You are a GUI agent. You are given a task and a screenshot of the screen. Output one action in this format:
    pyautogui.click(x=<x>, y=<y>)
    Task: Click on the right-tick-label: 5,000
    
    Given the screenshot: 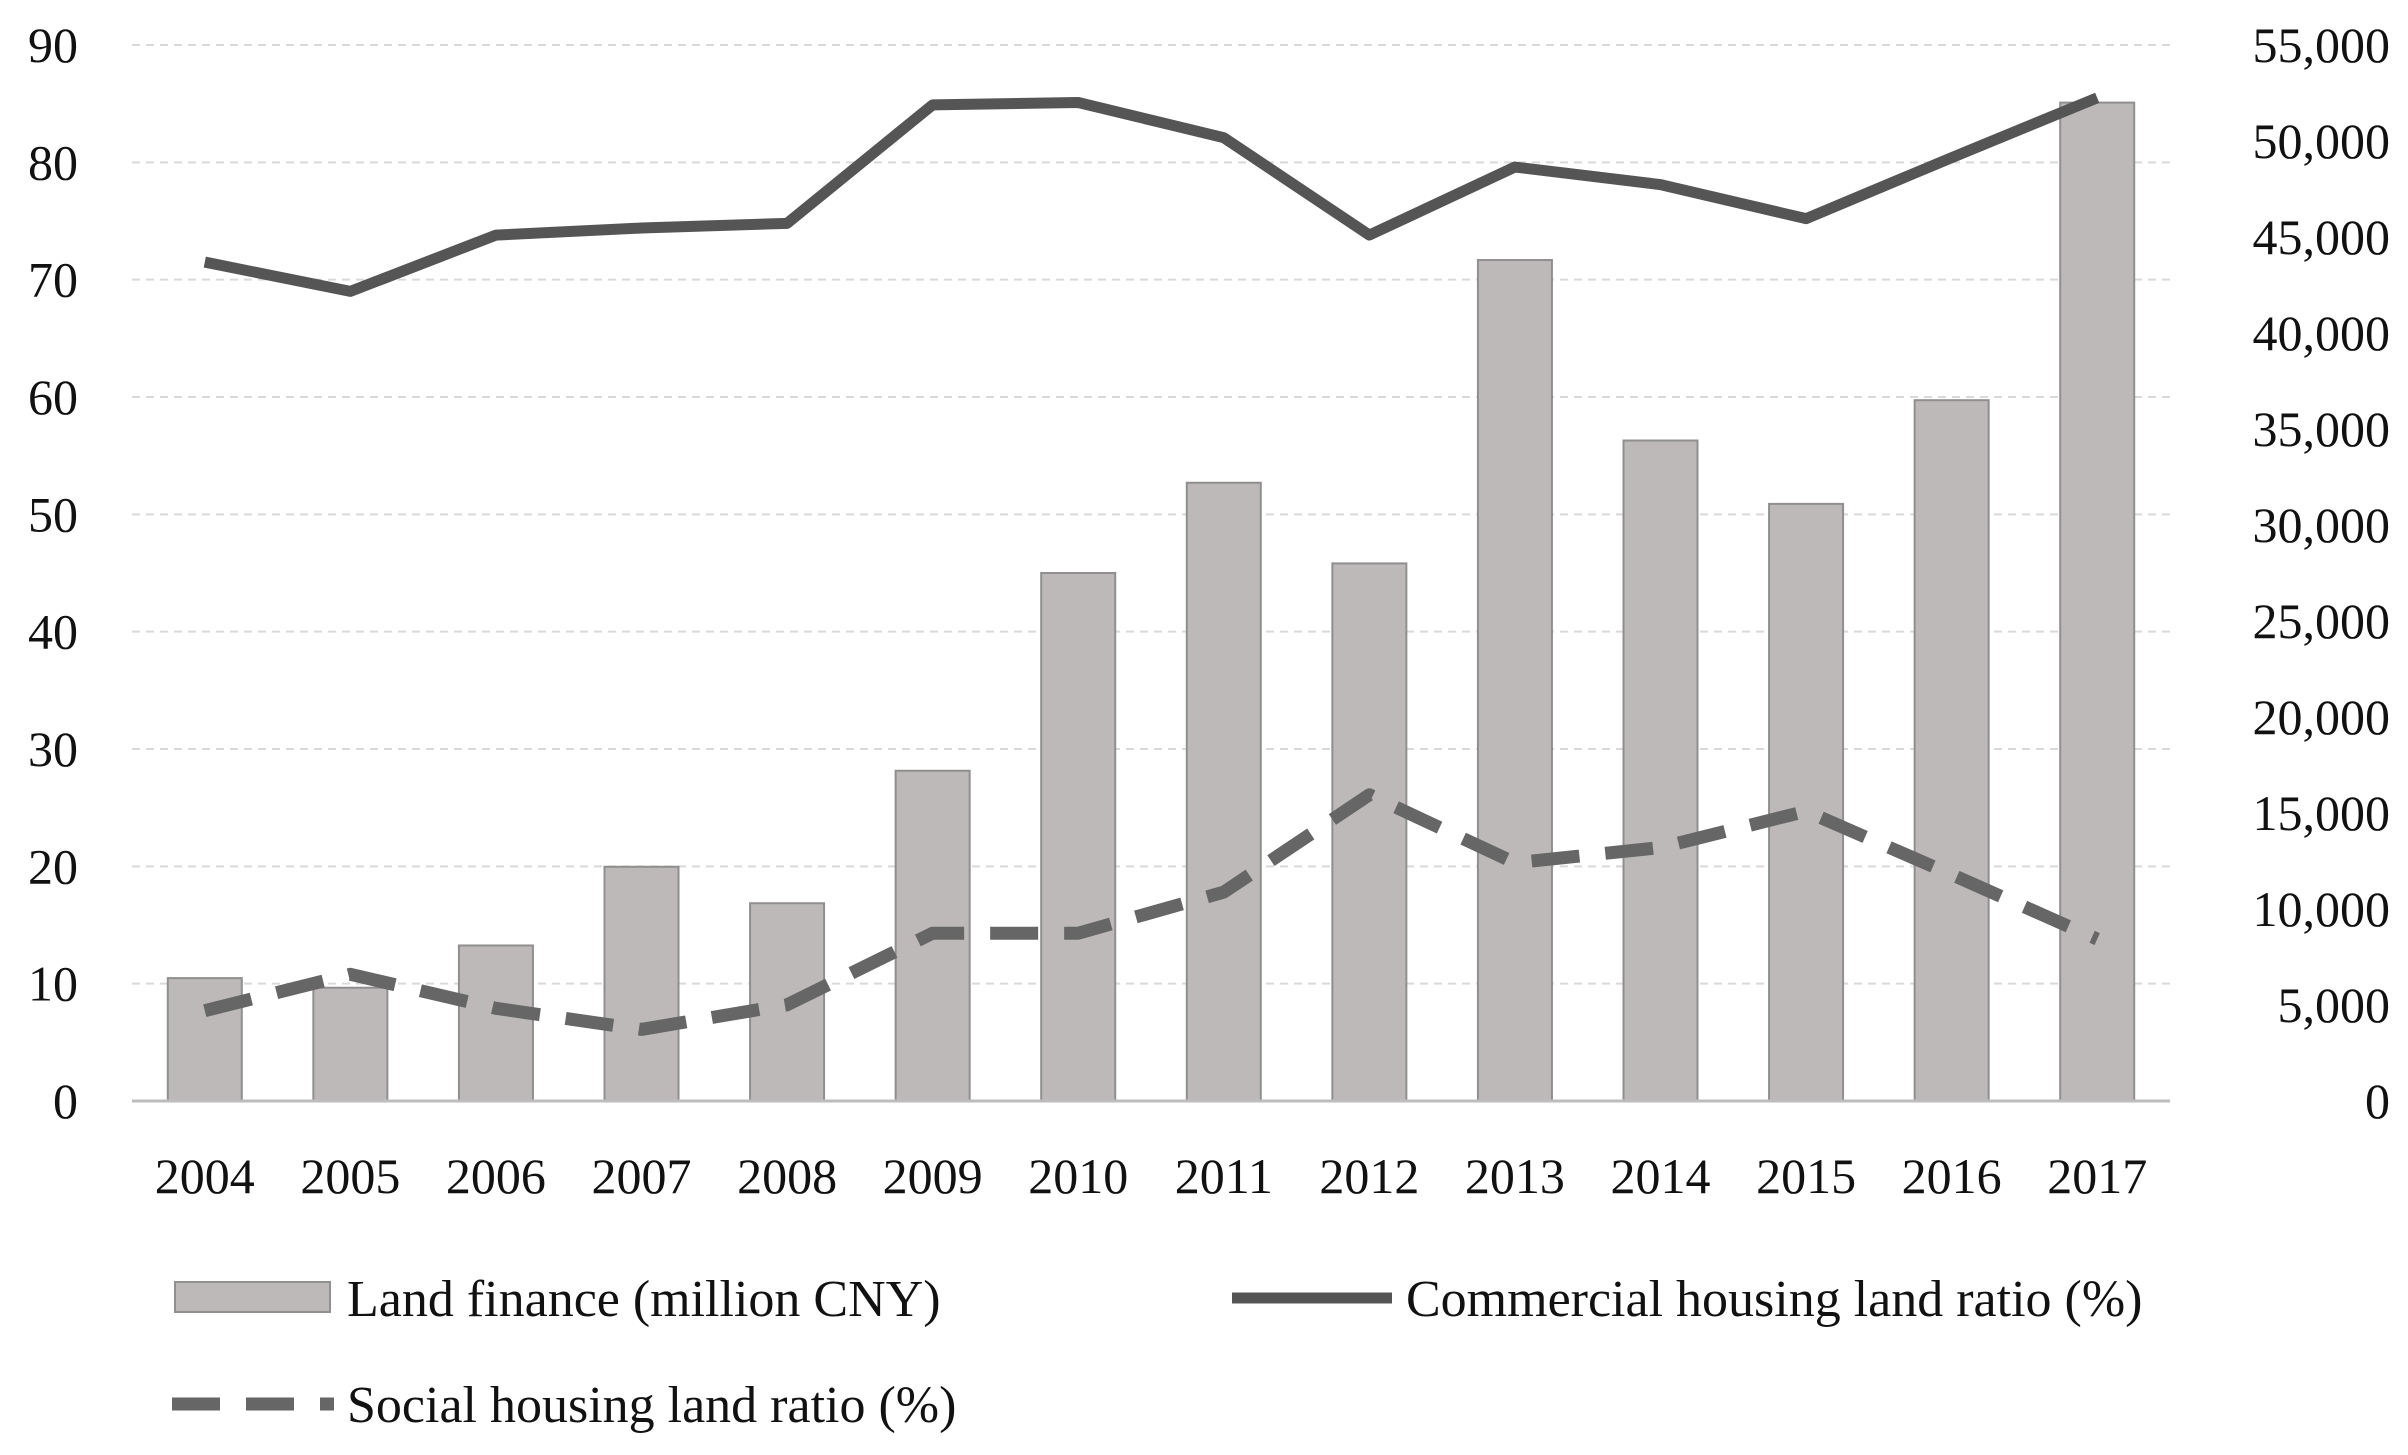 What is the action you would take?
    pyautogui.click(x=2334, y=1005)
    